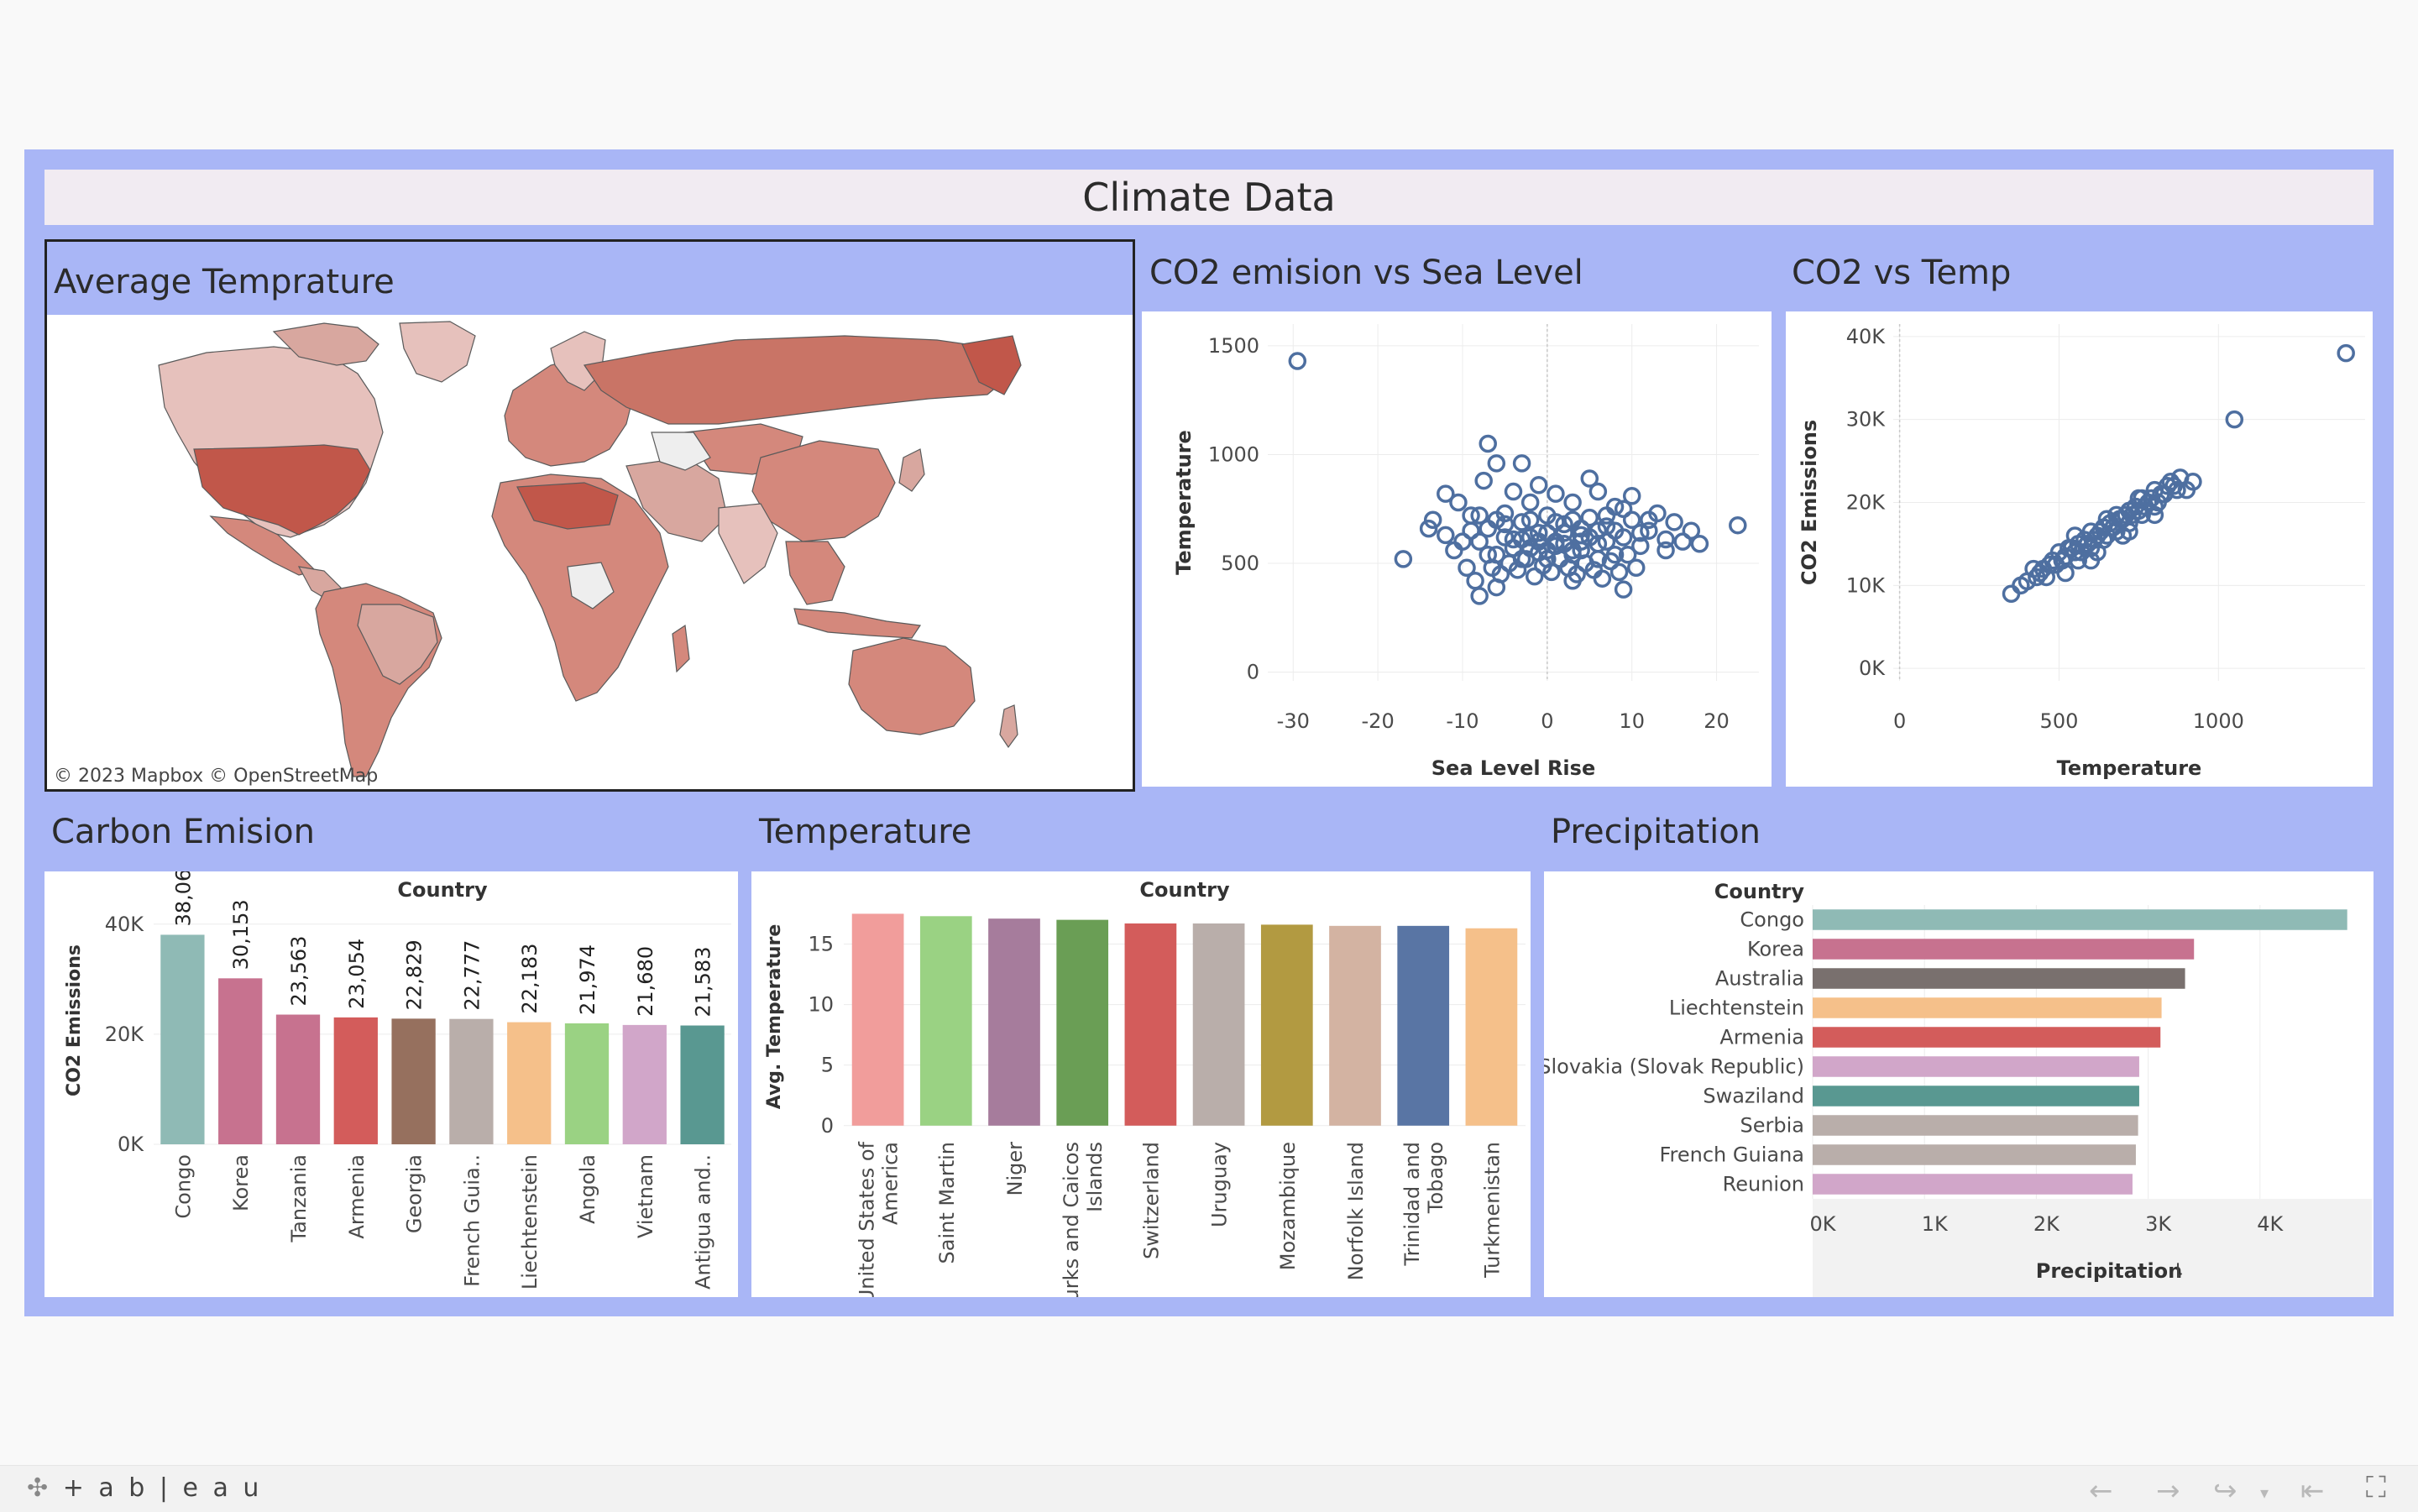  I want to click on tableau-logo: ✣ + a b | e a u, so click(144, 1488).